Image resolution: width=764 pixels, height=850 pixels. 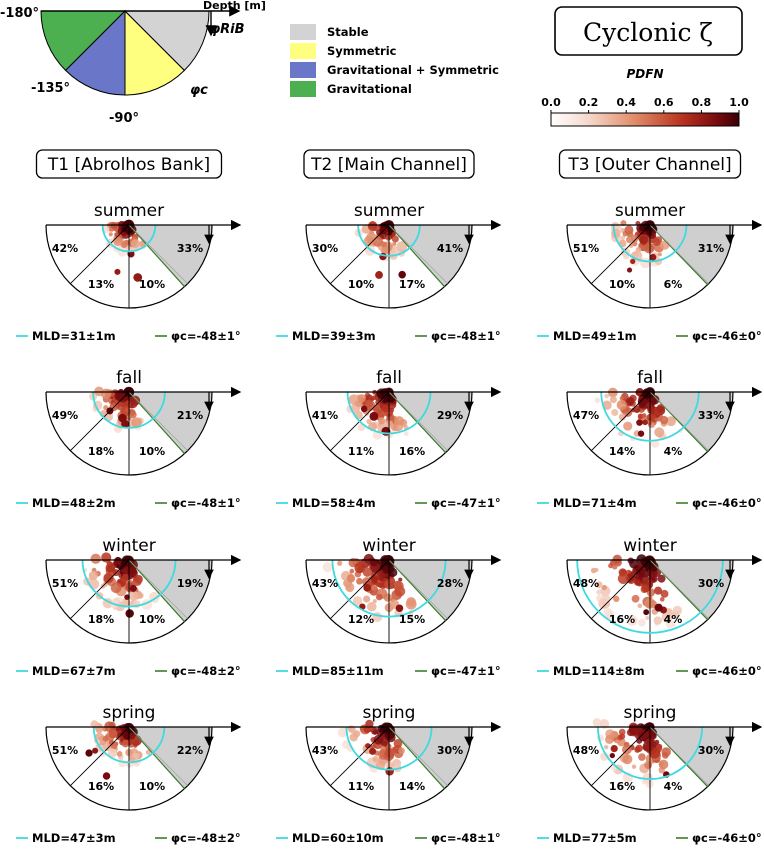 I want to click on panel-1-spring: spring 43% 11% 14% 30% MLD=60±10m φc=-48±1°, so click(x=389, y=774).